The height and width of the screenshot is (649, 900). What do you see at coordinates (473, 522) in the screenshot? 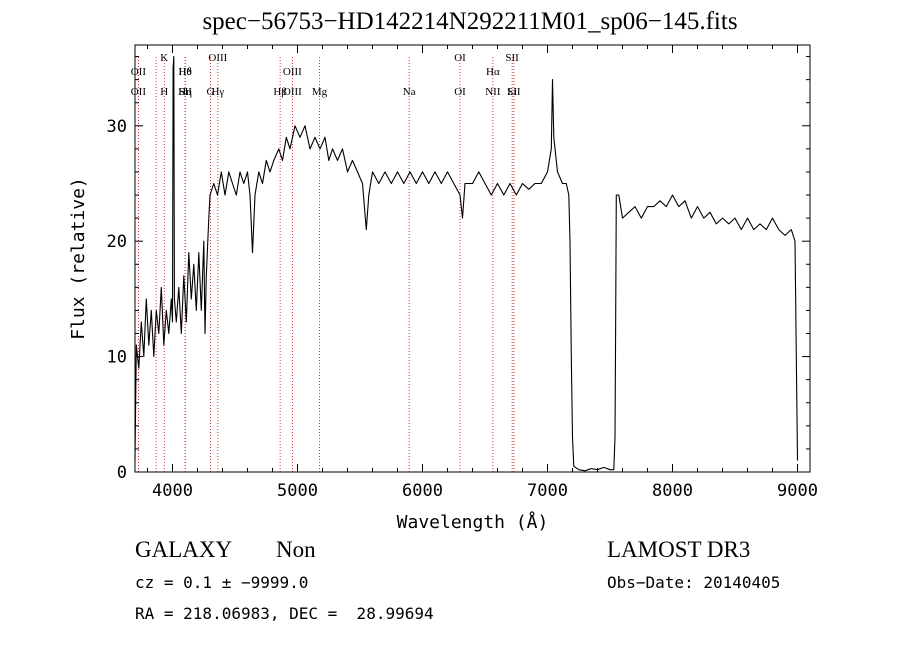
I see `x-axis-label: Wavelength (Å)` at bounding box center [473, 522].